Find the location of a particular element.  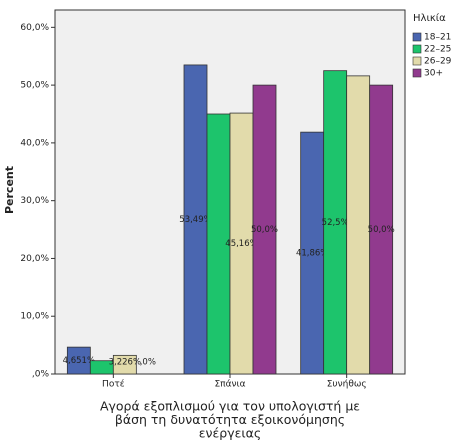

value-label: 41,86% is located at coordinates (312, 254).